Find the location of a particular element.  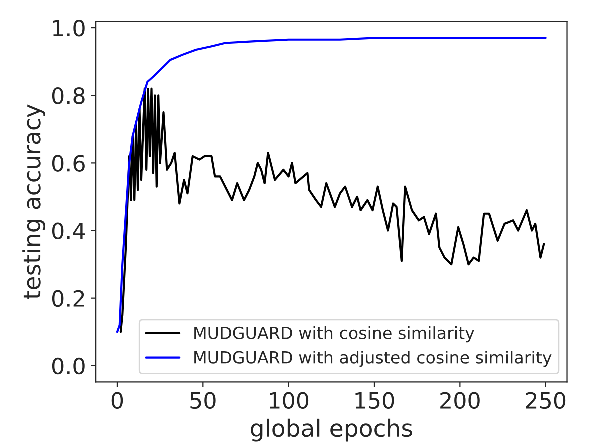

x-tick-label: 150 is located at coordinates (375, 401).